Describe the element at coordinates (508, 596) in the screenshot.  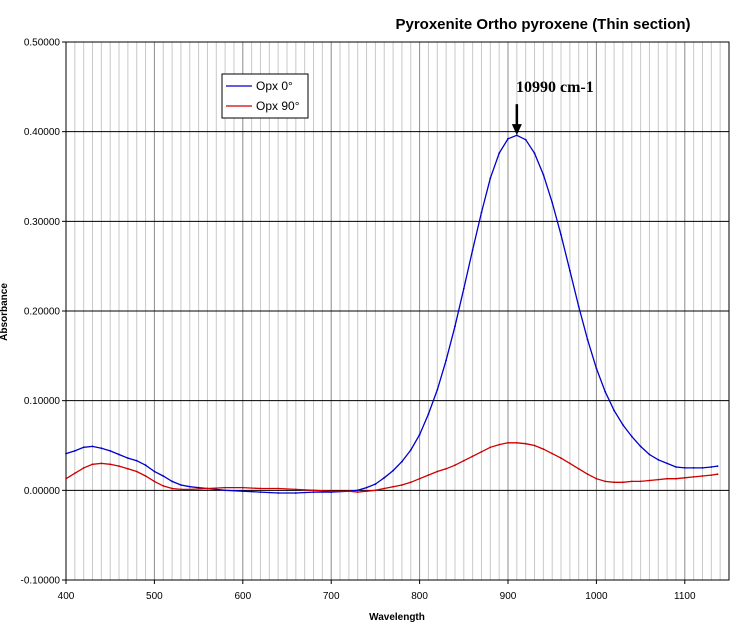
I see `x-tick-label: 900` at that location.